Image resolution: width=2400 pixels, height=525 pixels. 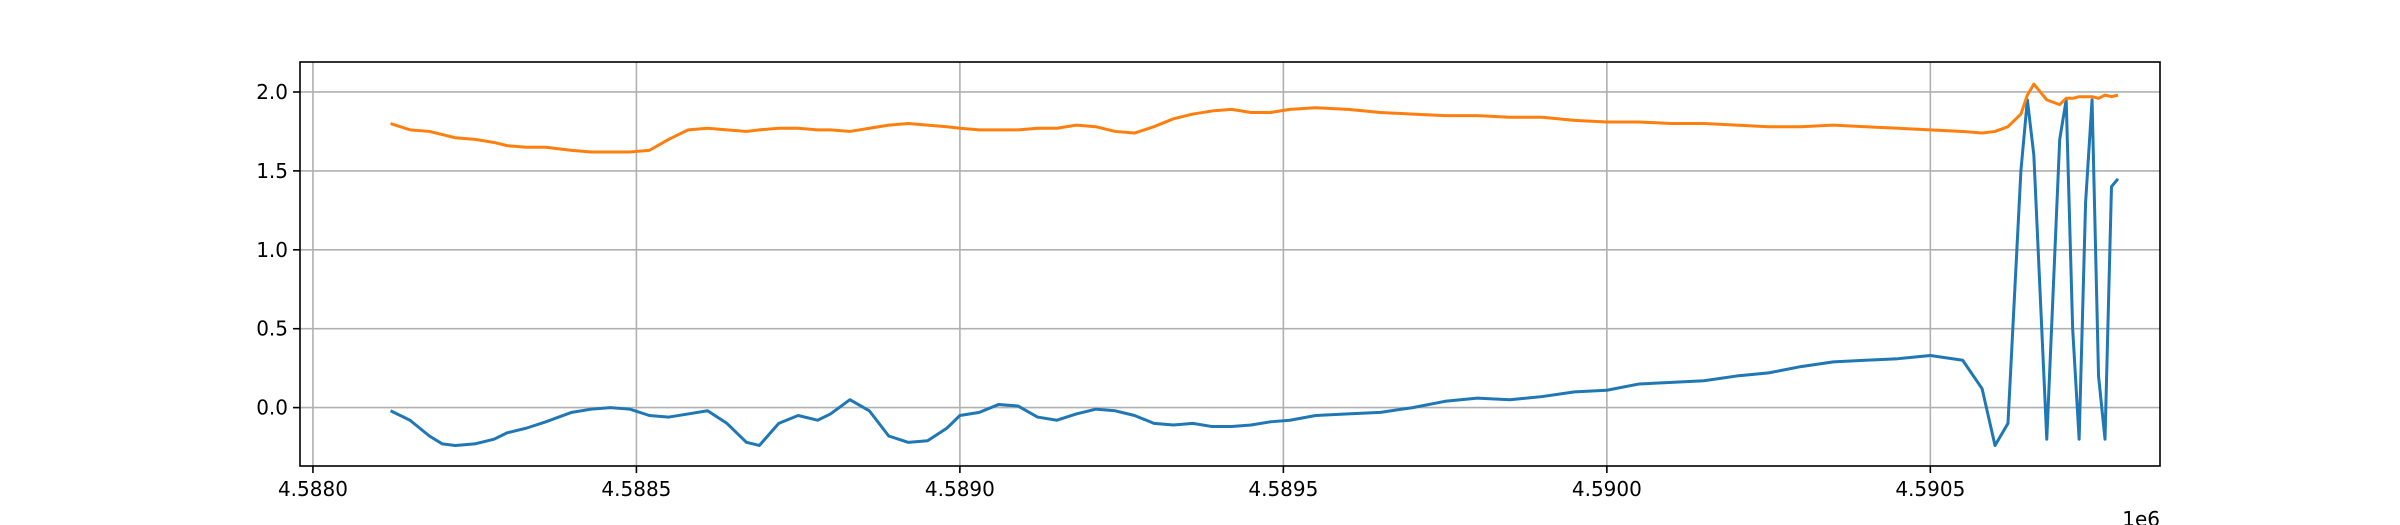 I want to click on y-tick-label: 2.0, so click(x=272, y=92).